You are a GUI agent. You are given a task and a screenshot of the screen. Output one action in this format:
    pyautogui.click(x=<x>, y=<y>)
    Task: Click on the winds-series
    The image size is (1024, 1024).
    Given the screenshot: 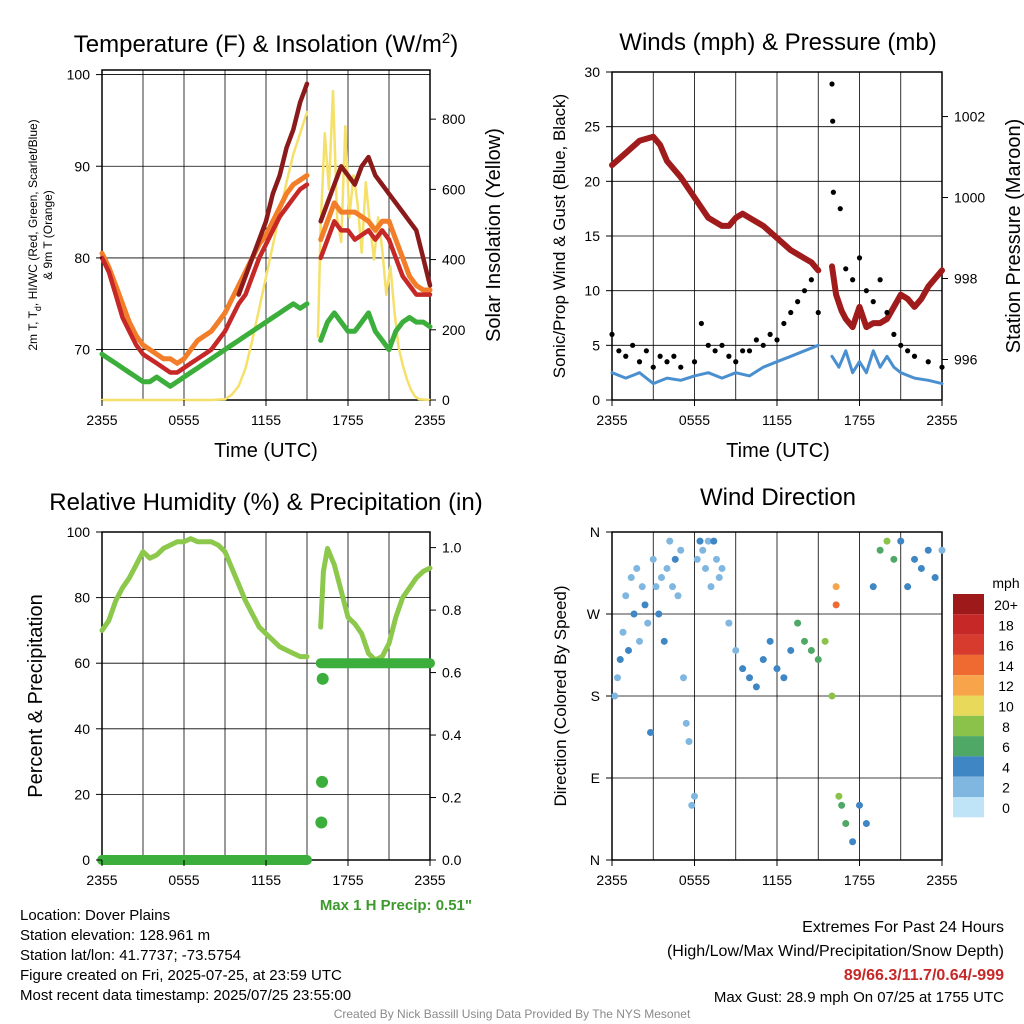 What is the action you would take?
    pyautogui.click(x=777, y=233)
    